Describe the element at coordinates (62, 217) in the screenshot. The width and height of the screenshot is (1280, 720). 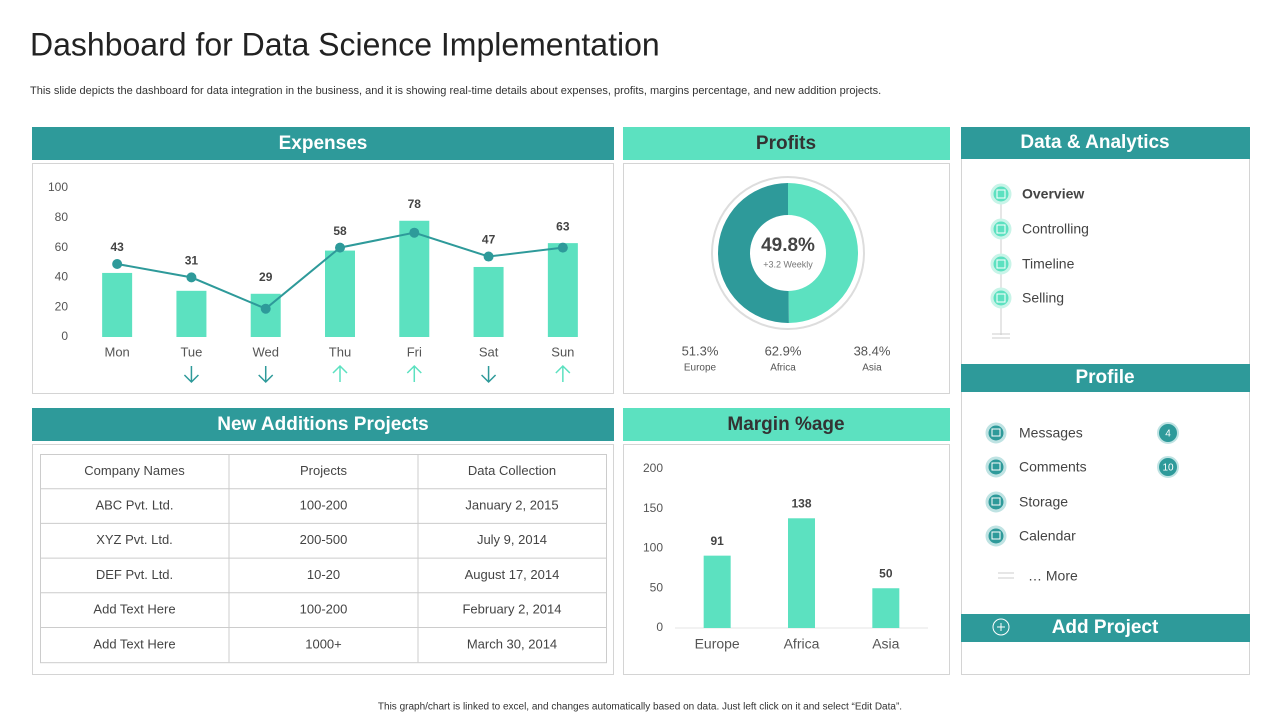
I see `y-tick-label: 80` at that location.